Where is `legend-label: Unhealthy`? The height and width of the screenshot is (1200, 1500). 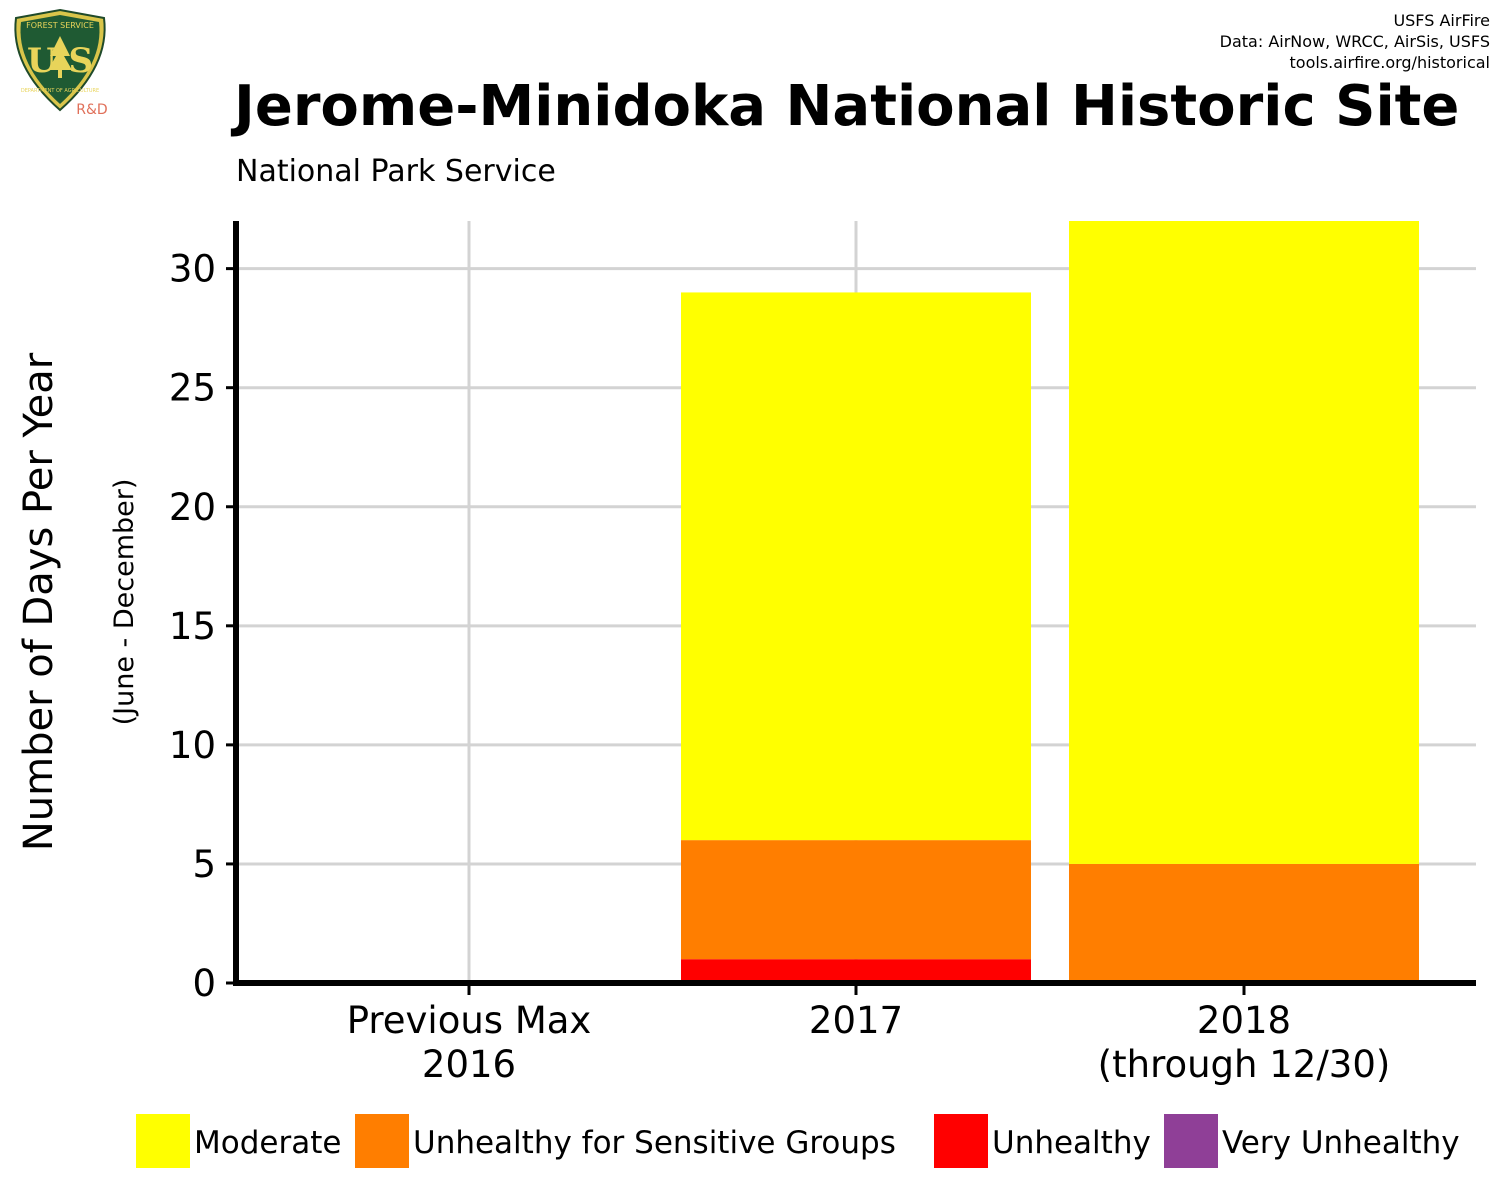 legend-label: Unhealthy is located at coordinates (1071, 1143).